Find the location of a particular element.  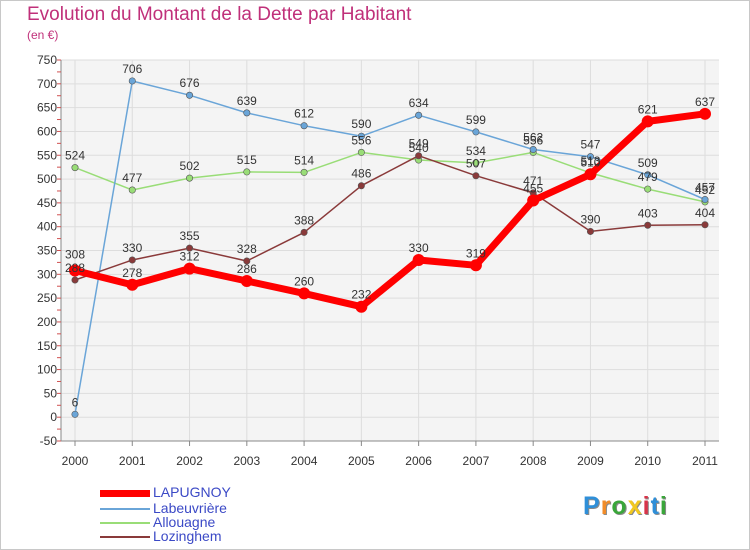

proxiti-logo: Proxiti is located at coordinates (625, 506).